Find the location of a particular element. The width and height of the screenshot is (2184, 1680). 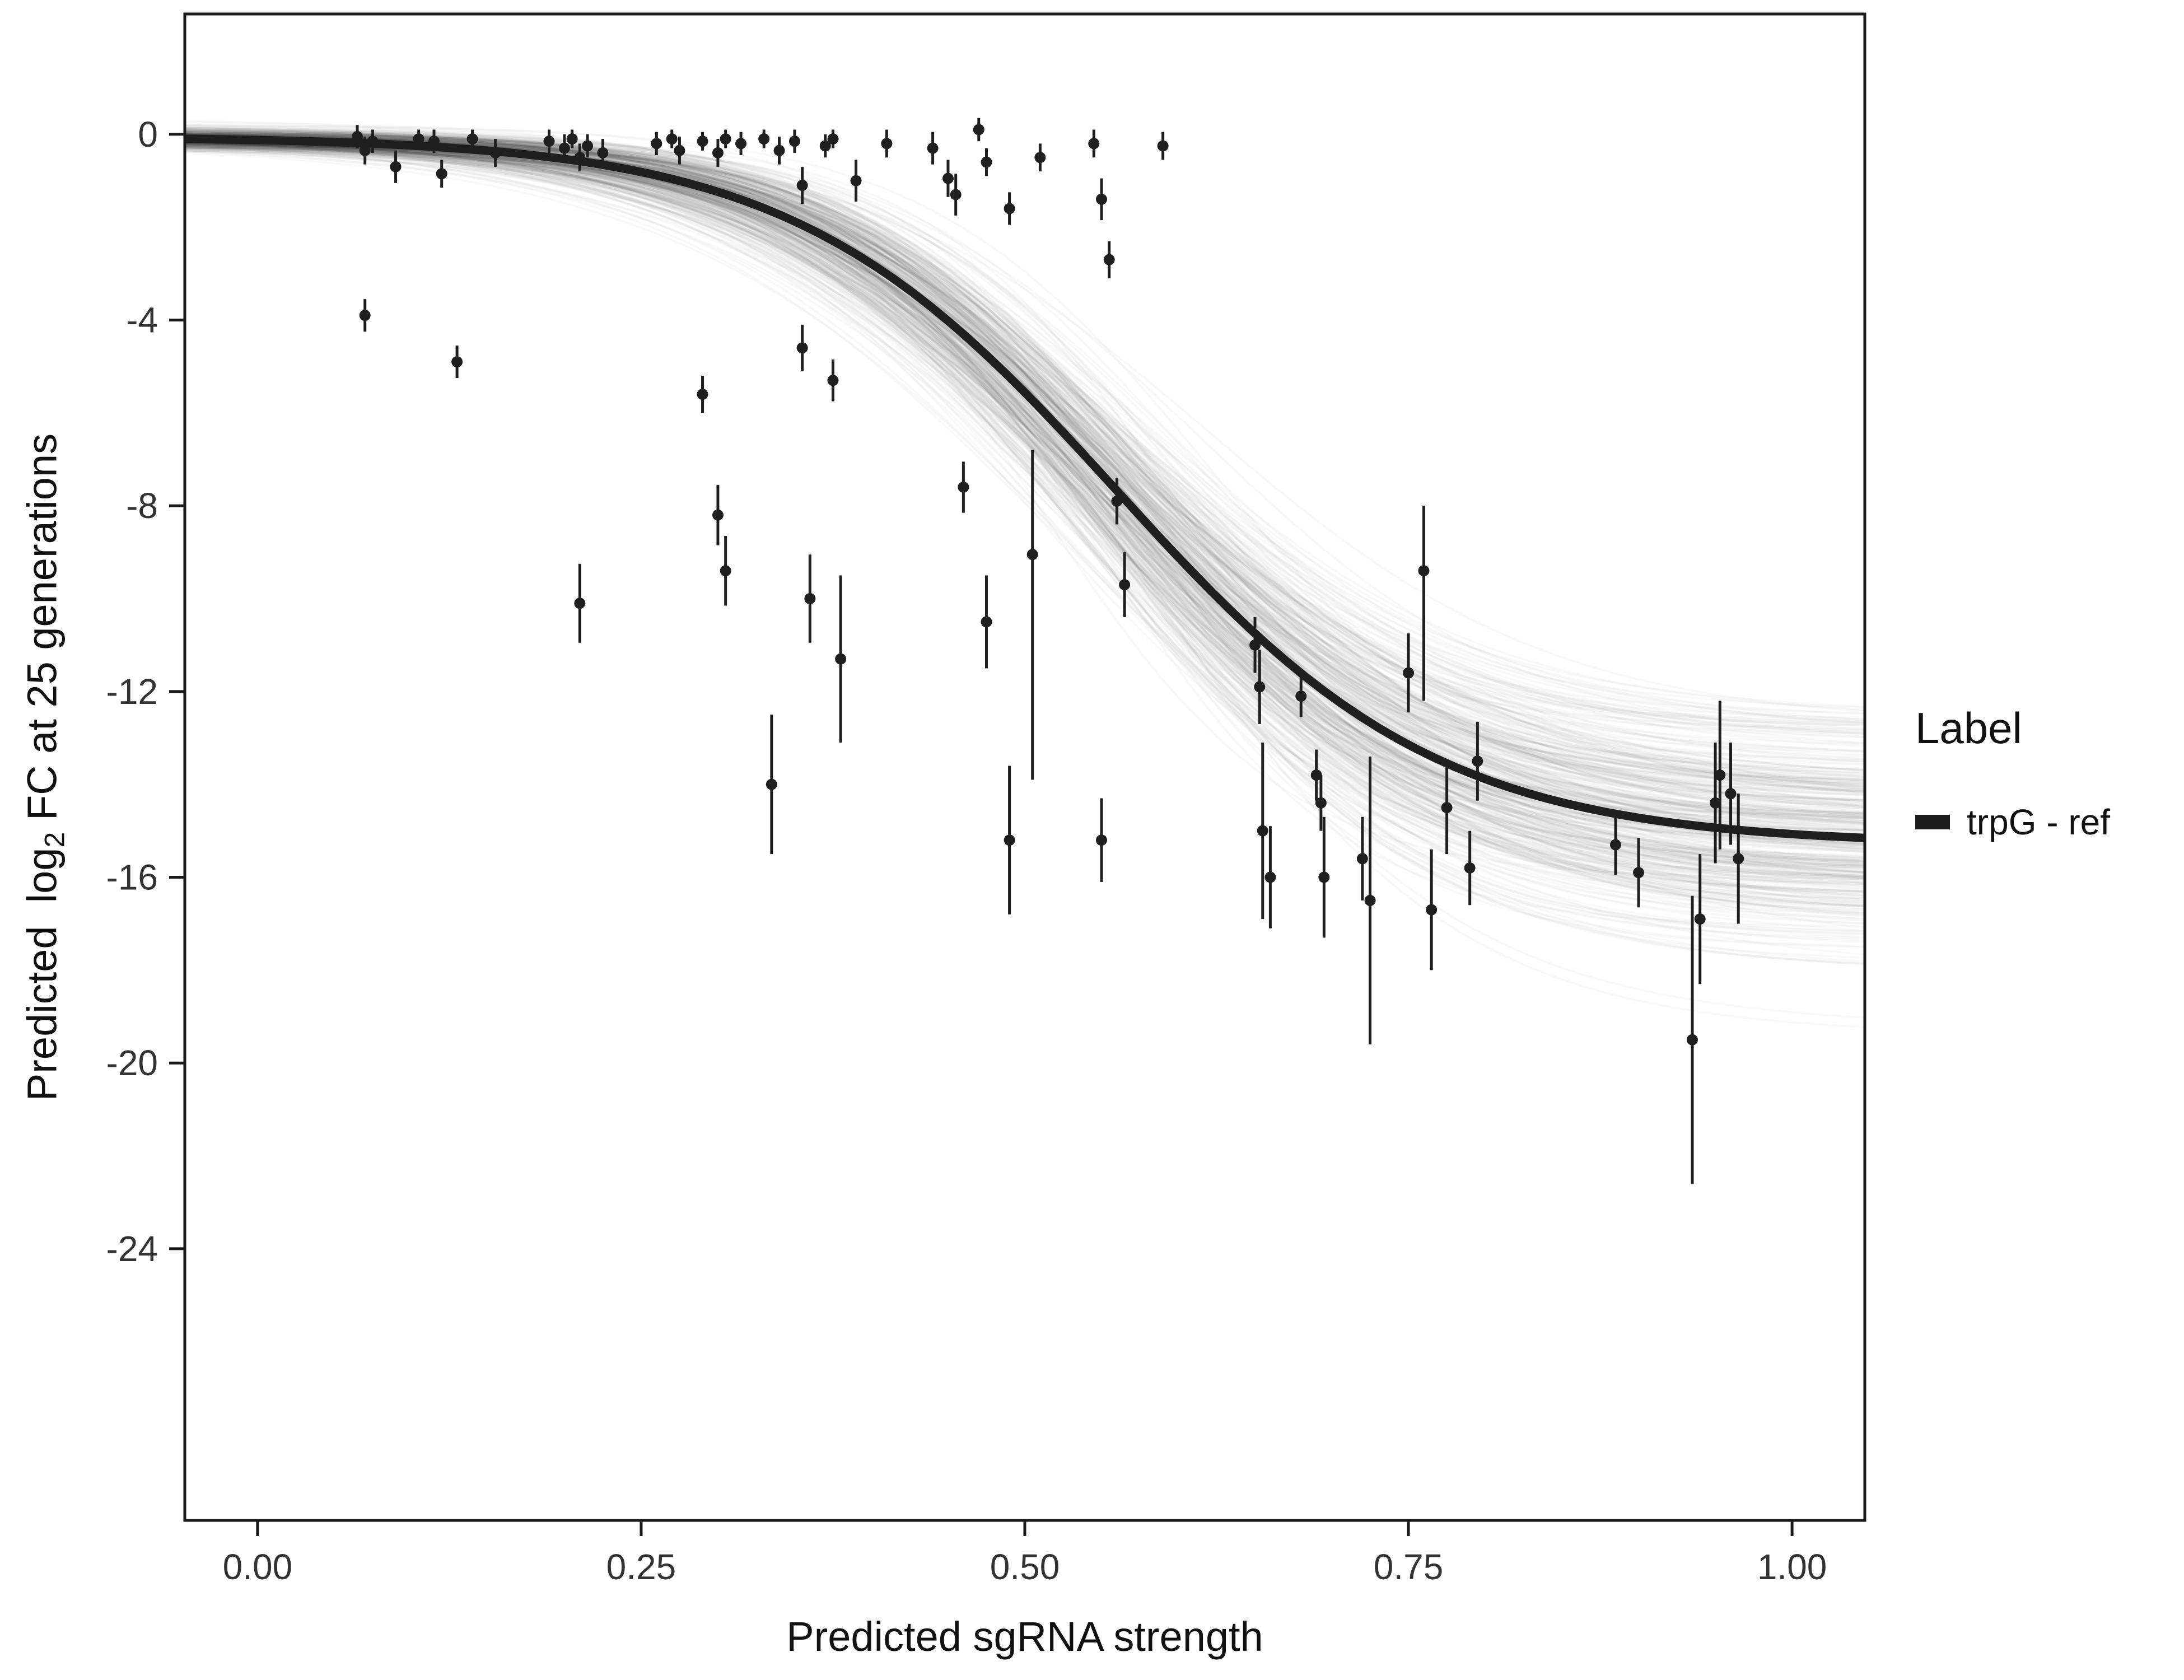

x-tick-label: 0.25 is located at coordinates (641, 1567).